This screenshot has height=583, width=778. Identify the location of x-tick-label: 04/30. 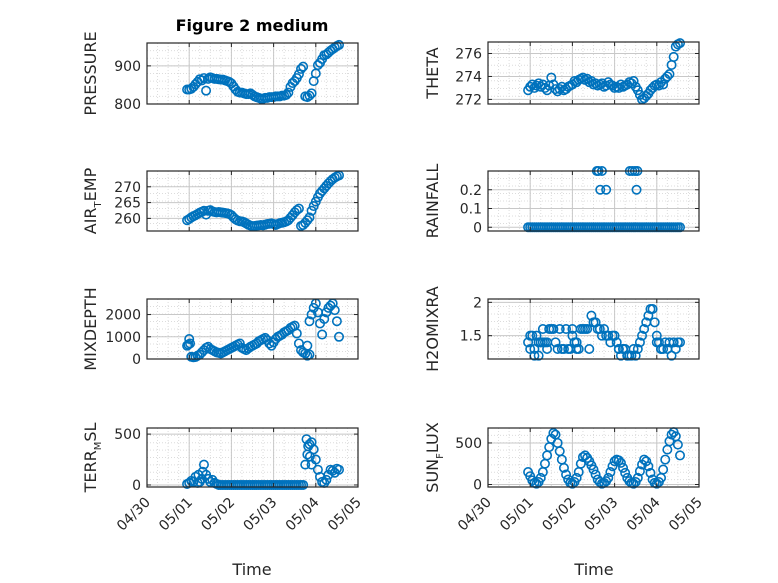
(134, 515).